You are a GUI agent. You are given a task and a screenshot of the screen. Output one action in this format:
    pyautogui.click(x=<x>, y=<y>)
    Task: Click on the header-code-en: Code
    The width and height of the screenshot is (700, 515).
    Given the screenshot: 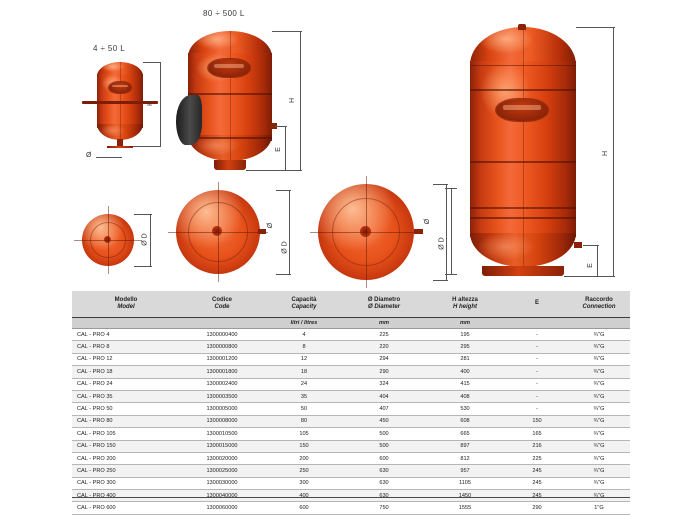 What is the action you would take?
    pyautogui.click(x=222, y=307)
    